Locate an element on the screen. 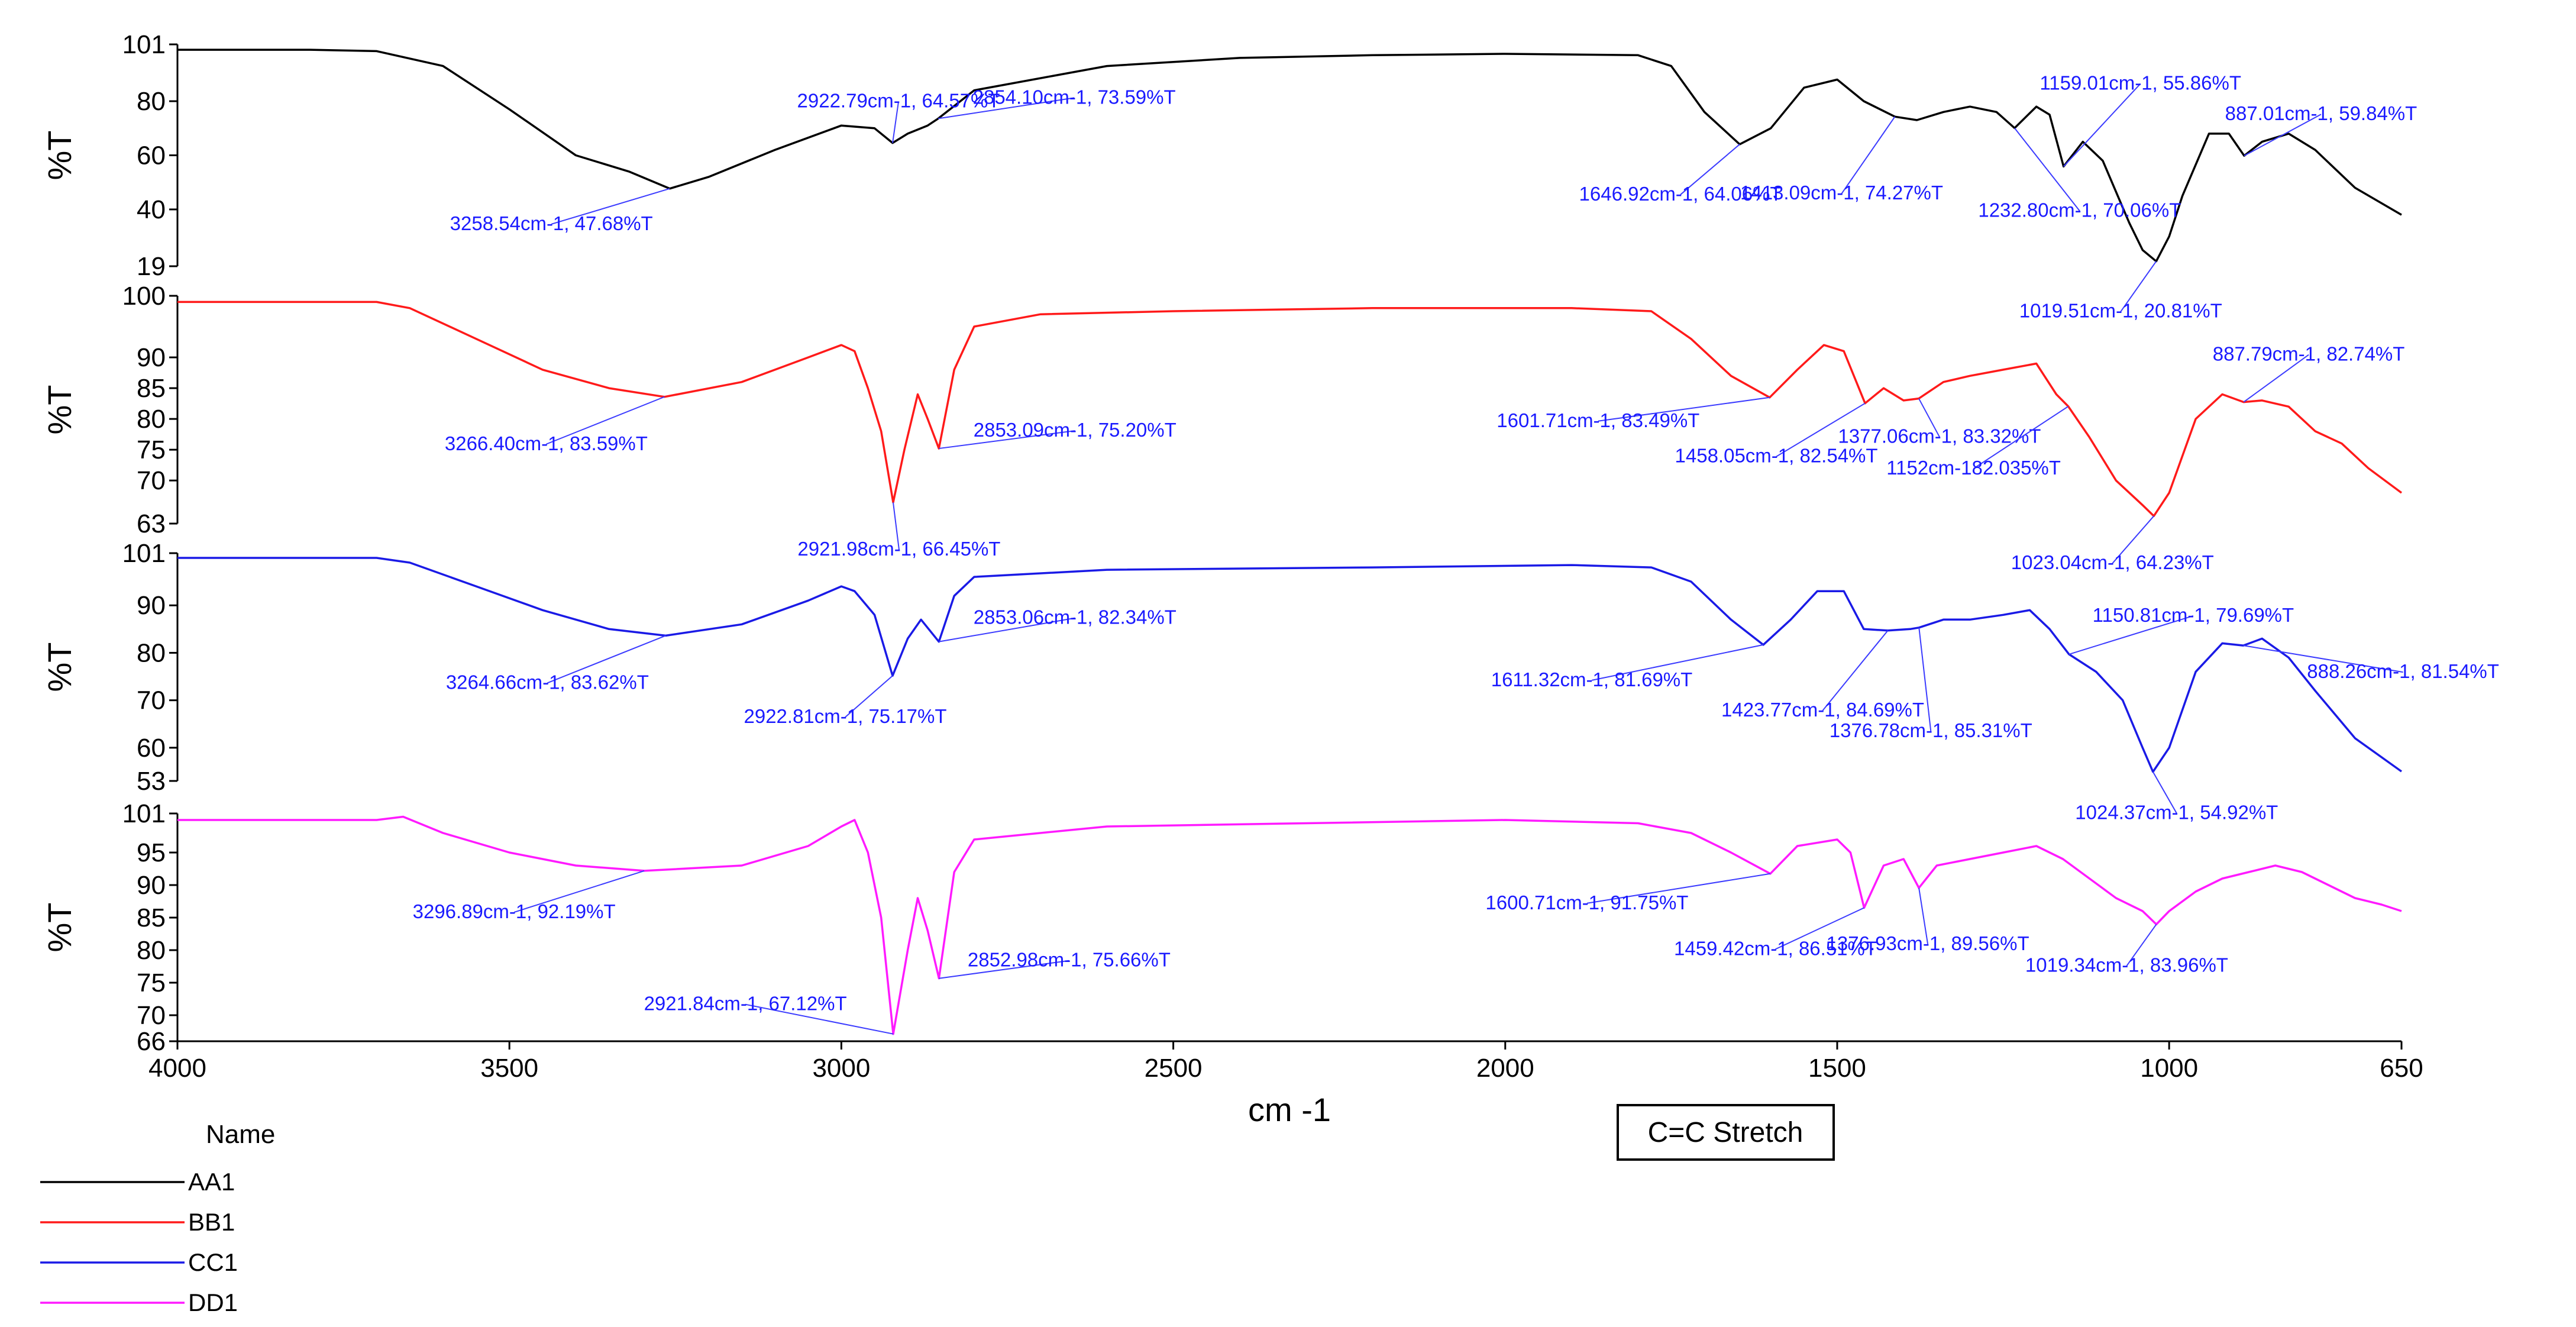  annotation-label-cc1: 1150.81cm-1, 79.69%T is located at coordinates (2193, 615).